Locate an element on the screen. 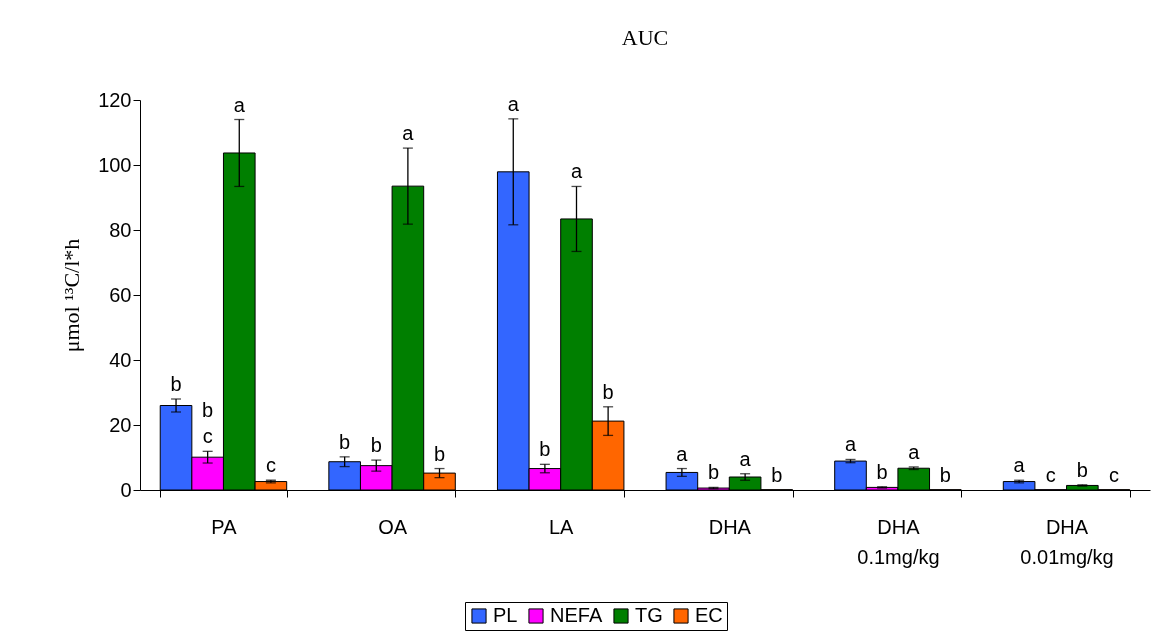 This screenshot has height=644, width=1173. text: b c is located at coordinates (208, 423).